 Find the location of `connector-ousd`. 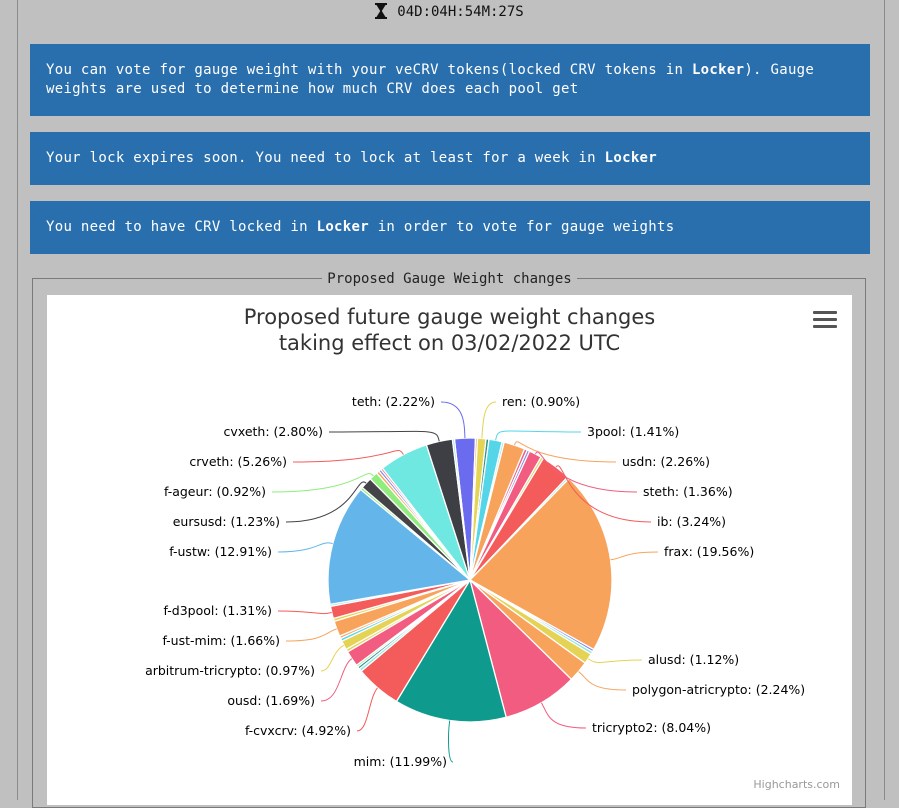

connector-ousd is located at coordinates (336, 680).